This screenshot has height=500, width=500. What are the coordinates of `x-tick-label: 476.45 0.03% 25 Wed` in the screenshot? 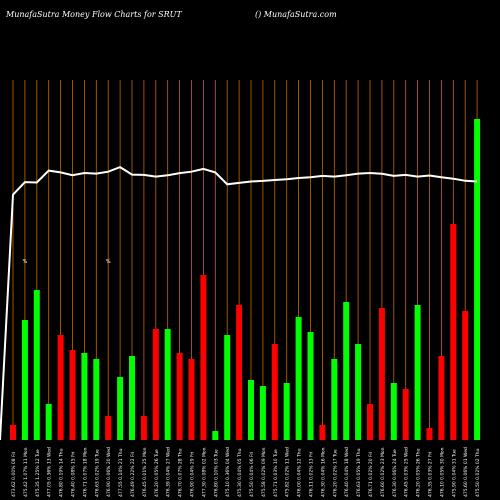 It's located at (407, 472).